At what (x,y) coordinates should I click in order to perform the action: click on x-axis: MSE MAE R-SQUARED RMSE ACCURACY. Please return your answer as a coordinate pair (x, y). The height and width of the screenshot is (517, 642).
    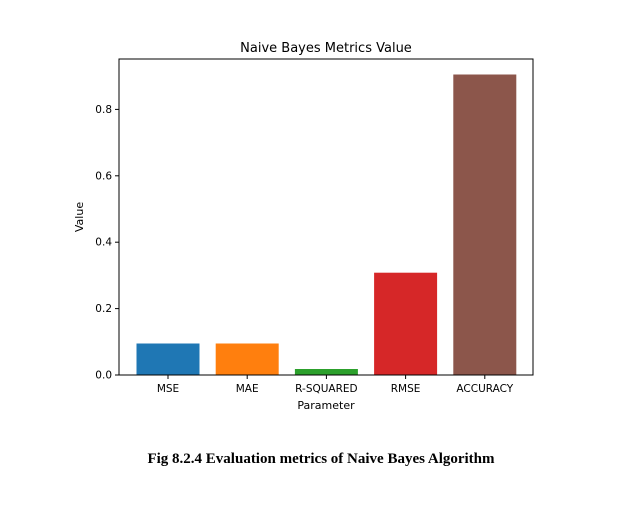
    Looking at the image, I should click on (335, 385).